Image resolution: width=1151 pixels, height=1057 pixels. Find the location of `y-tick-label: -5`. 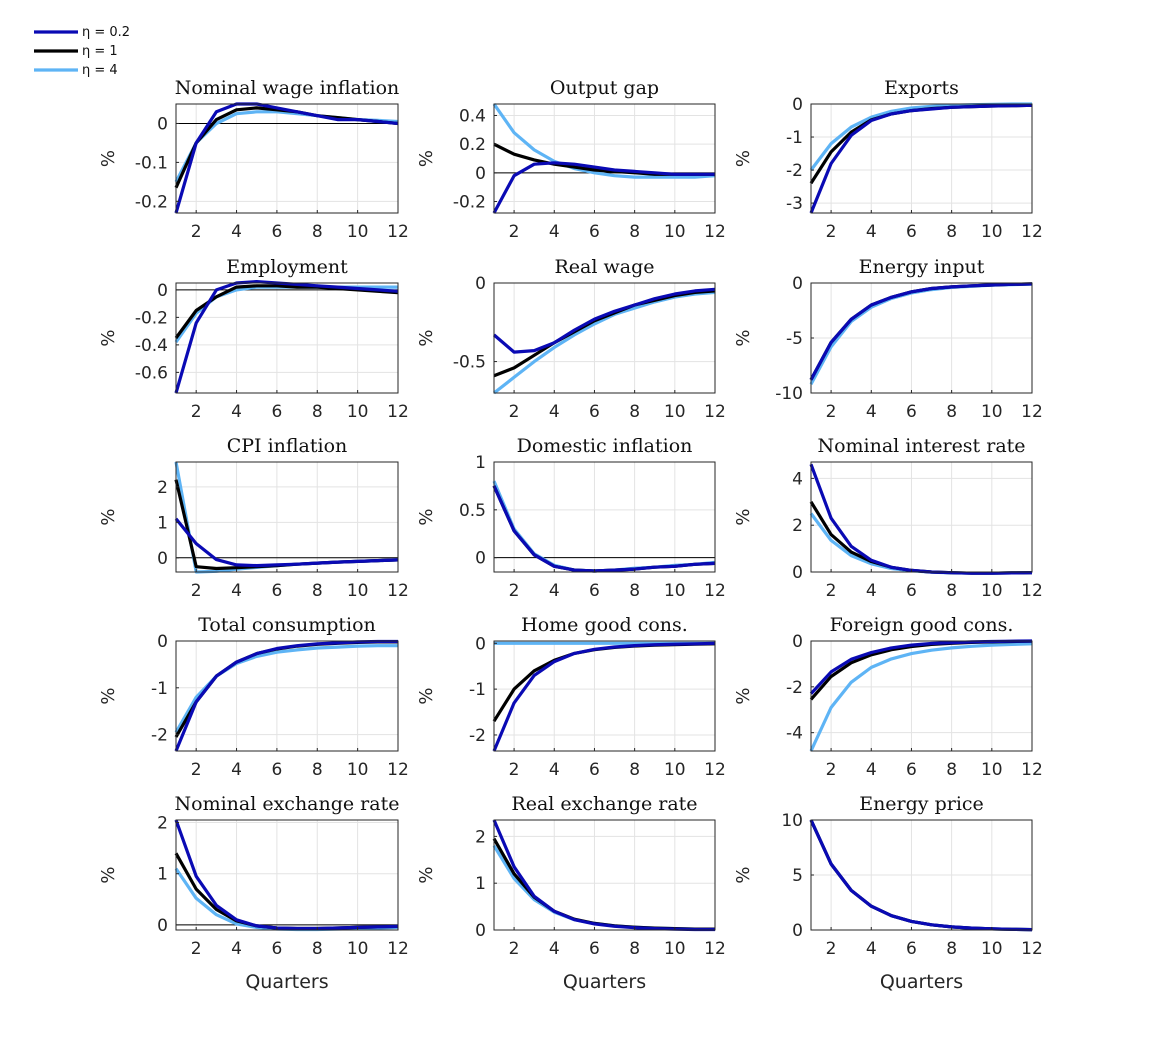

y-tick-label: -5 is located at coordinates (794, 339).